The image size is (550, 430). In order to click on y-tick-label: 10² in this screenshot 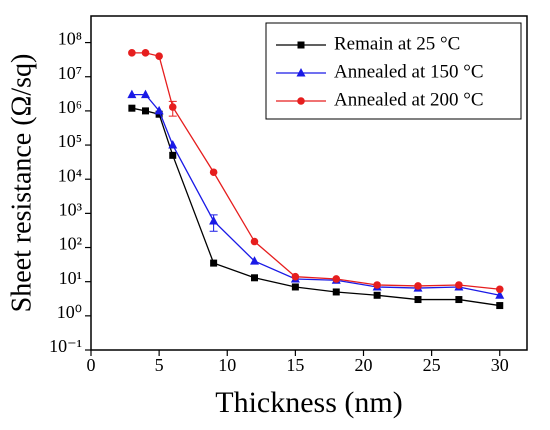, I will do `click(70, 244)`.